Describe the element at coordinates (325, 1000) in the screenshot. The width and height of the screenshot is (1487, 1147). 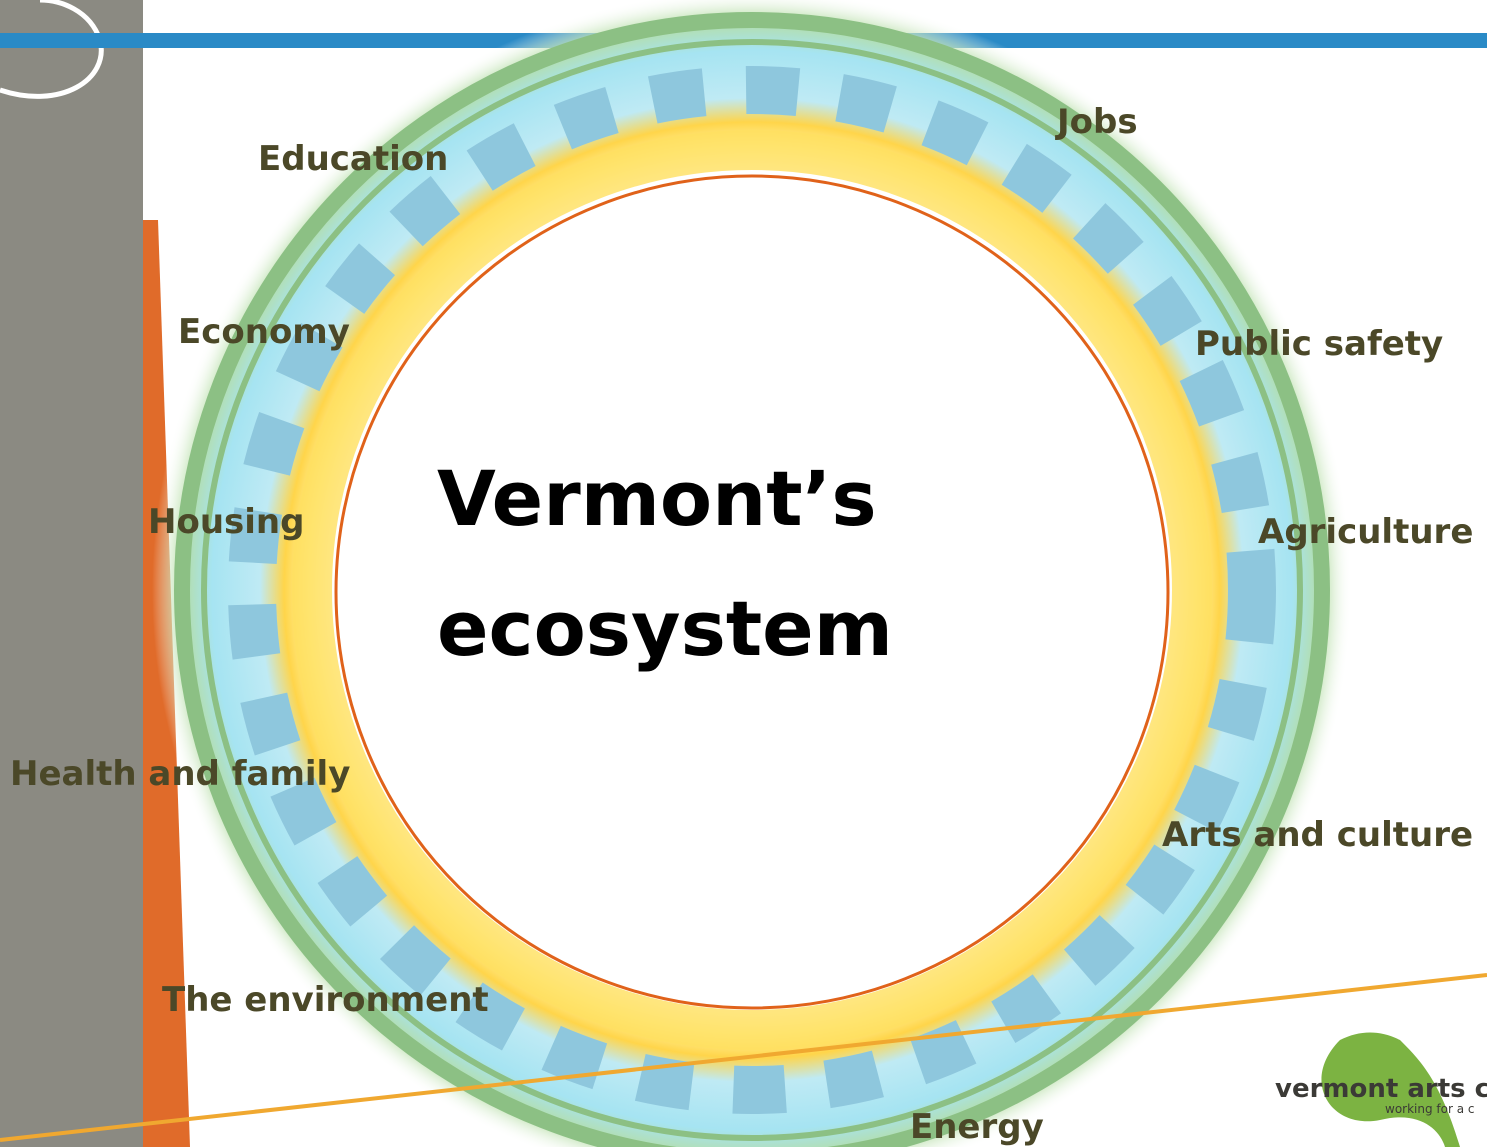
I see `ring-label: The environment` at that location.